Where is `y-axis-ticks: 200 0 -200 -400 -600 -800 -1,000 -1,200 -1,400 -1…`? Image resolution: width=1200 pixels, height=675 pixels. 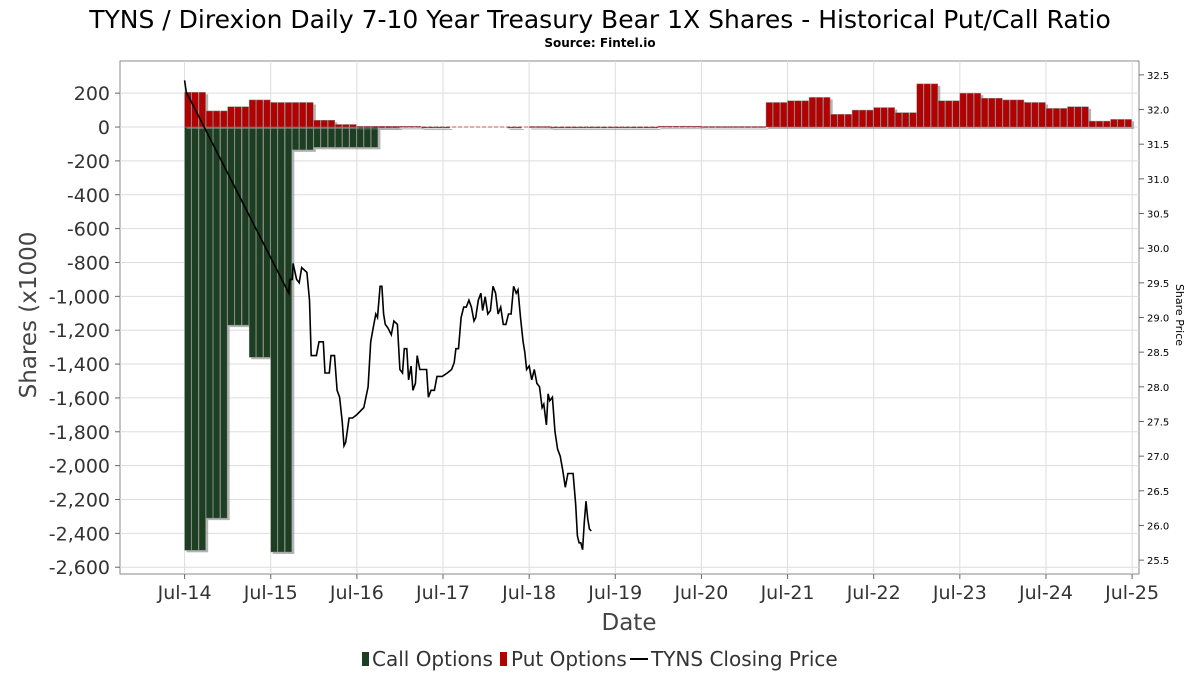 y-axis-ticks: 200 0 -200 -400 -600 -800 -1,000 -1,200 -1,400 -1… is located at coordinates (84, 331).